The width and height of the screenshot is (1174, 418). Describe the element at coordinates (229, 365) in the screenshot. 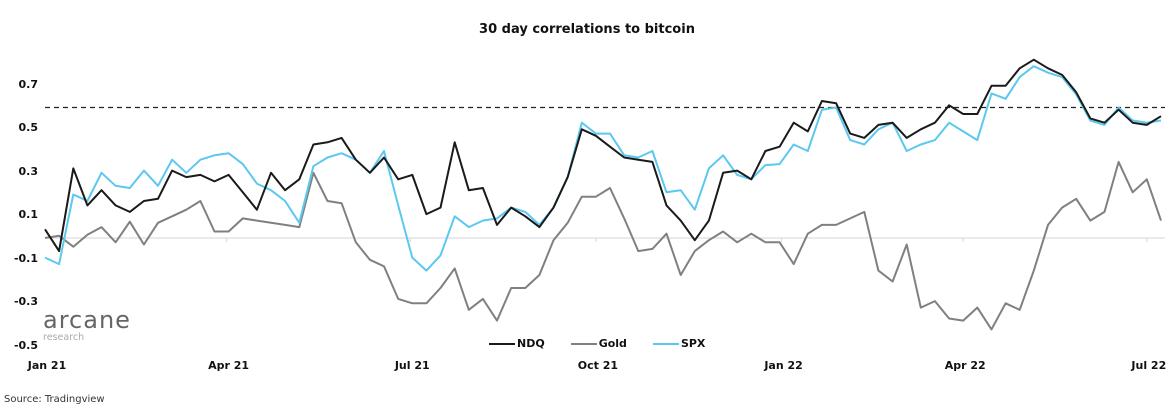

I see `x-tick-label: Apr 21` at that location.